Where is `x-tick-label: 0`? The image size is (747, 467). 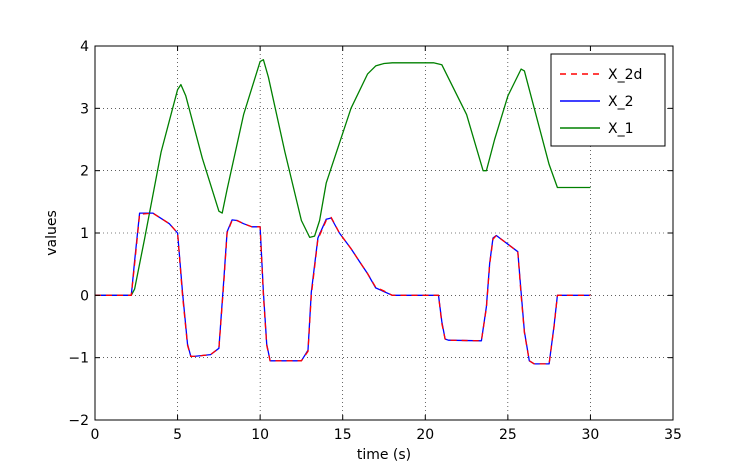 x-tick-label: 0 is located at coordinates (95, 435).